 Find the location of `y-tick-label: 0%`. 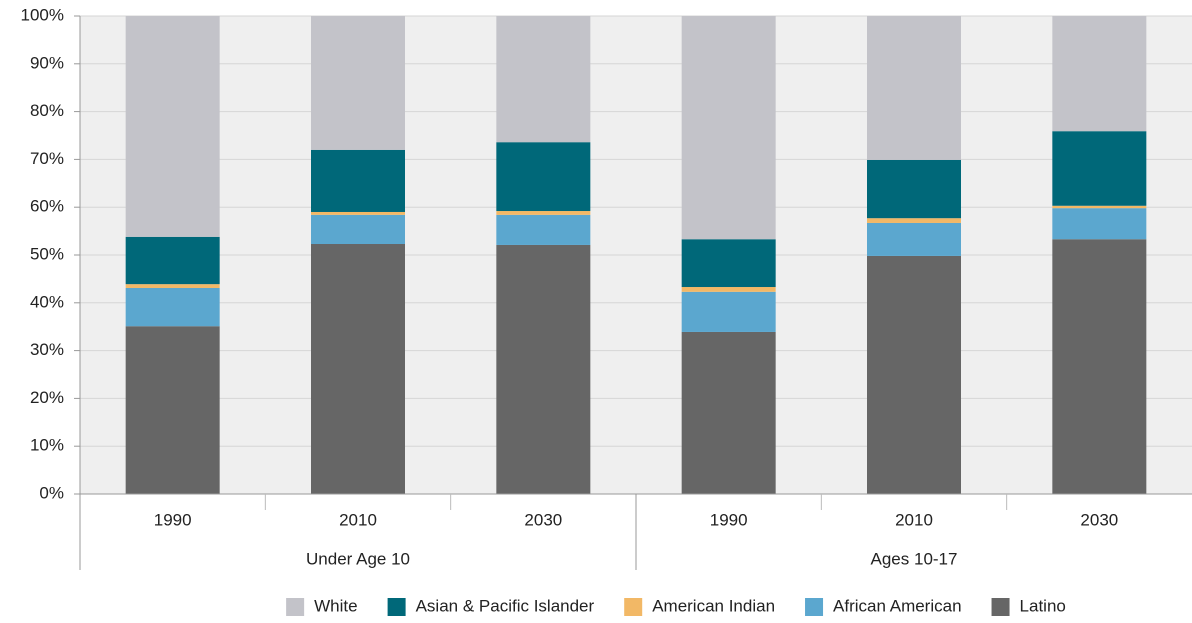

y-tick-label: 0% is located at coordinates (51, 492).